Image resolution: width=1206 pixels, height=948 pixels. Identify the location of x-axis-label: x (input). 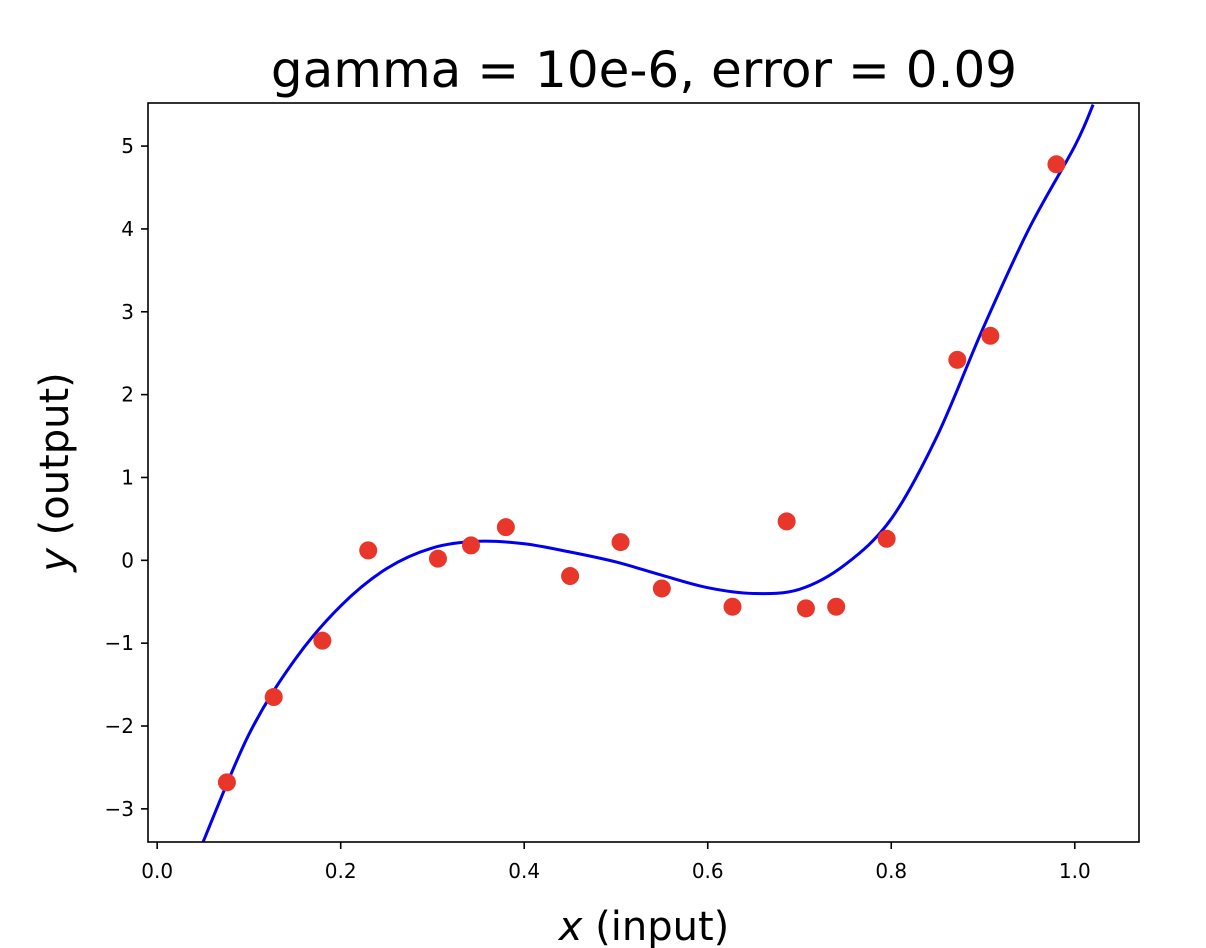
(643, 926).